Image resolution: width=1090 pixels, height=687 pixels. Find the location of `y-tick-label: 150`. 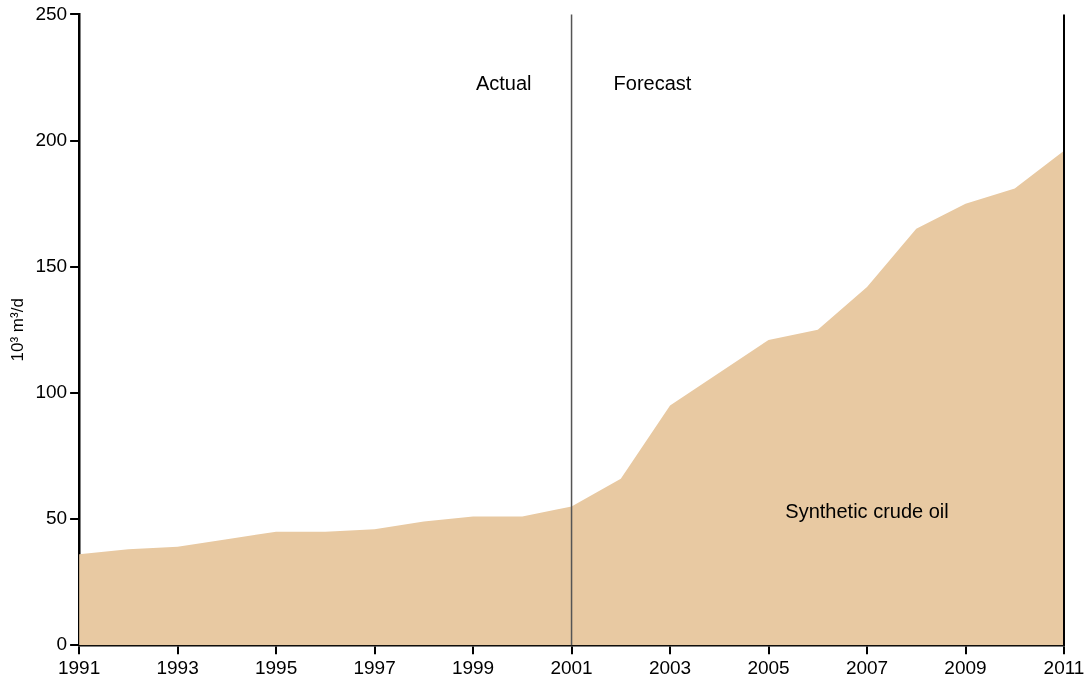

y-tick-label: 150 is located at coordinates (51, 265).